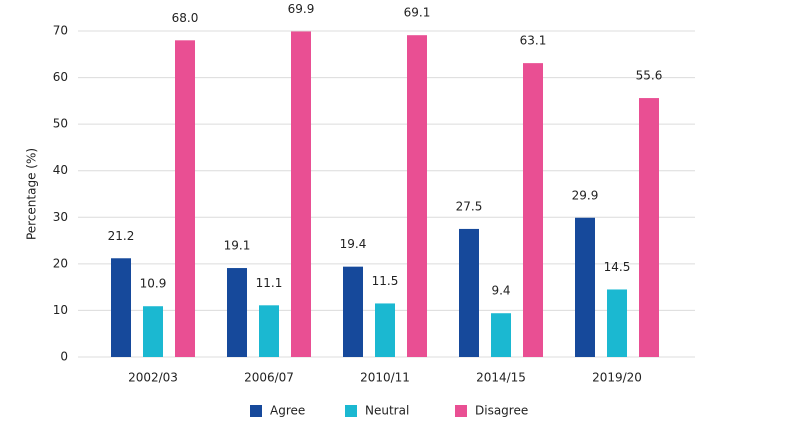 This screenshot has width=800, height=432. What do you see at coordinates (417, 13) in the screenshot?
I see `value-label: 69.1` at bounding box center [417, 13].